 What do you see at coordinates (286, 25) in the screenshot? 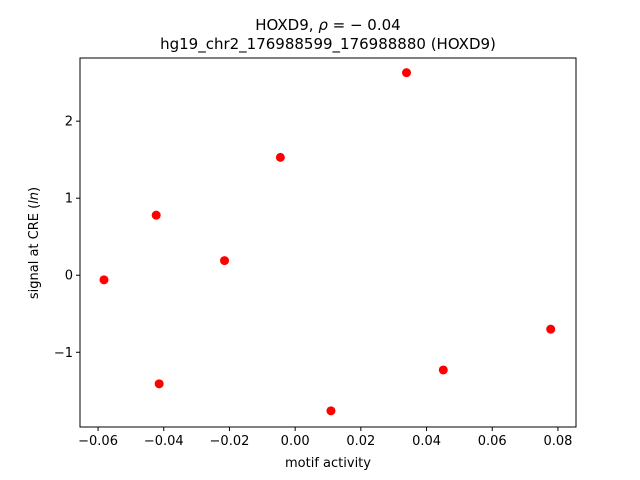
I see `chart-title-prefix: HOXD9,` at bounding box center [286, 25].